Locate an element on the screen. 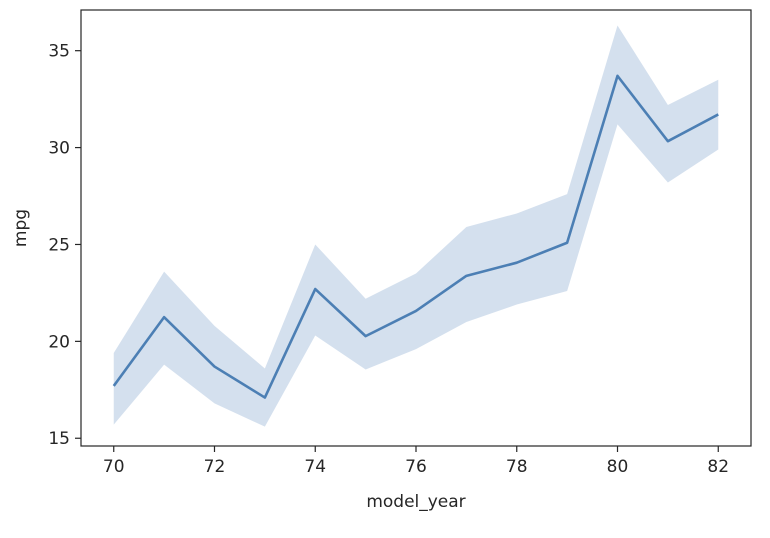 The height and width of the screenshot is (538, 770). x-tick-label: 76 is located at coordinates (416, 467).